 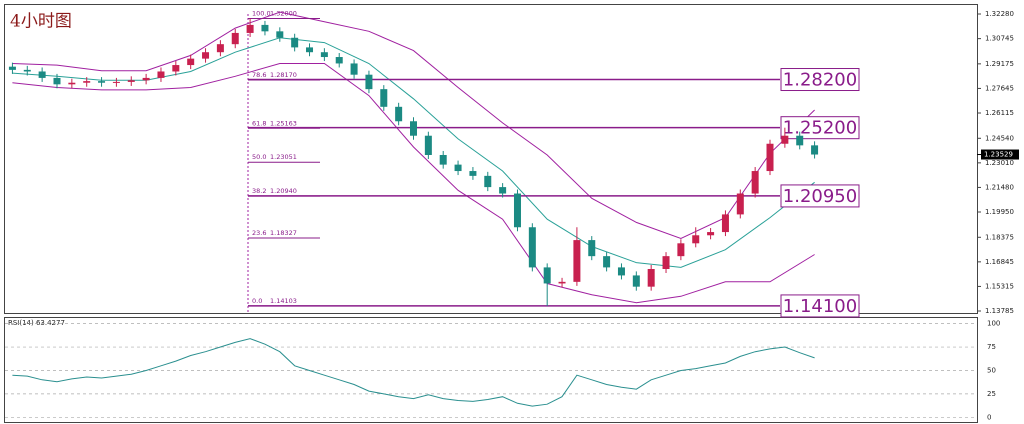 I want to click on key-level-label: 1.20950, so click(x=820, y=196).